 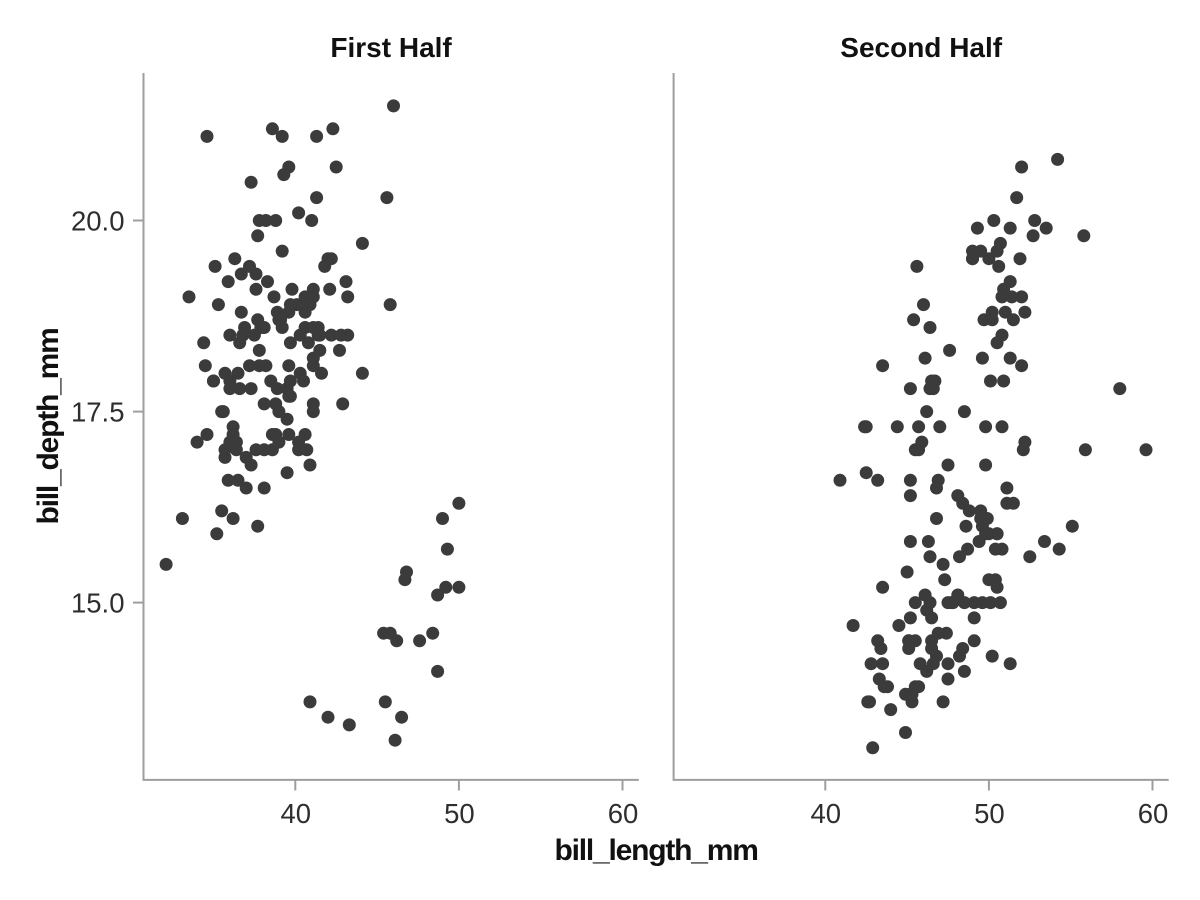 I want to click on svg-text: bill_depth_mm, so click(x=48, y=426).